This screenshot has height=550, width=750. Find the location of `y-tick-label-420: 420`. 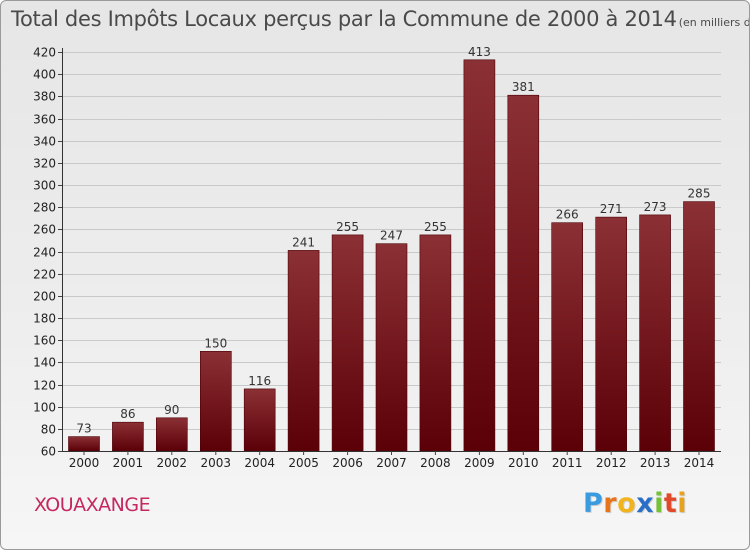

y-tick-label-420: 420 is located at coordinates (44, 53).